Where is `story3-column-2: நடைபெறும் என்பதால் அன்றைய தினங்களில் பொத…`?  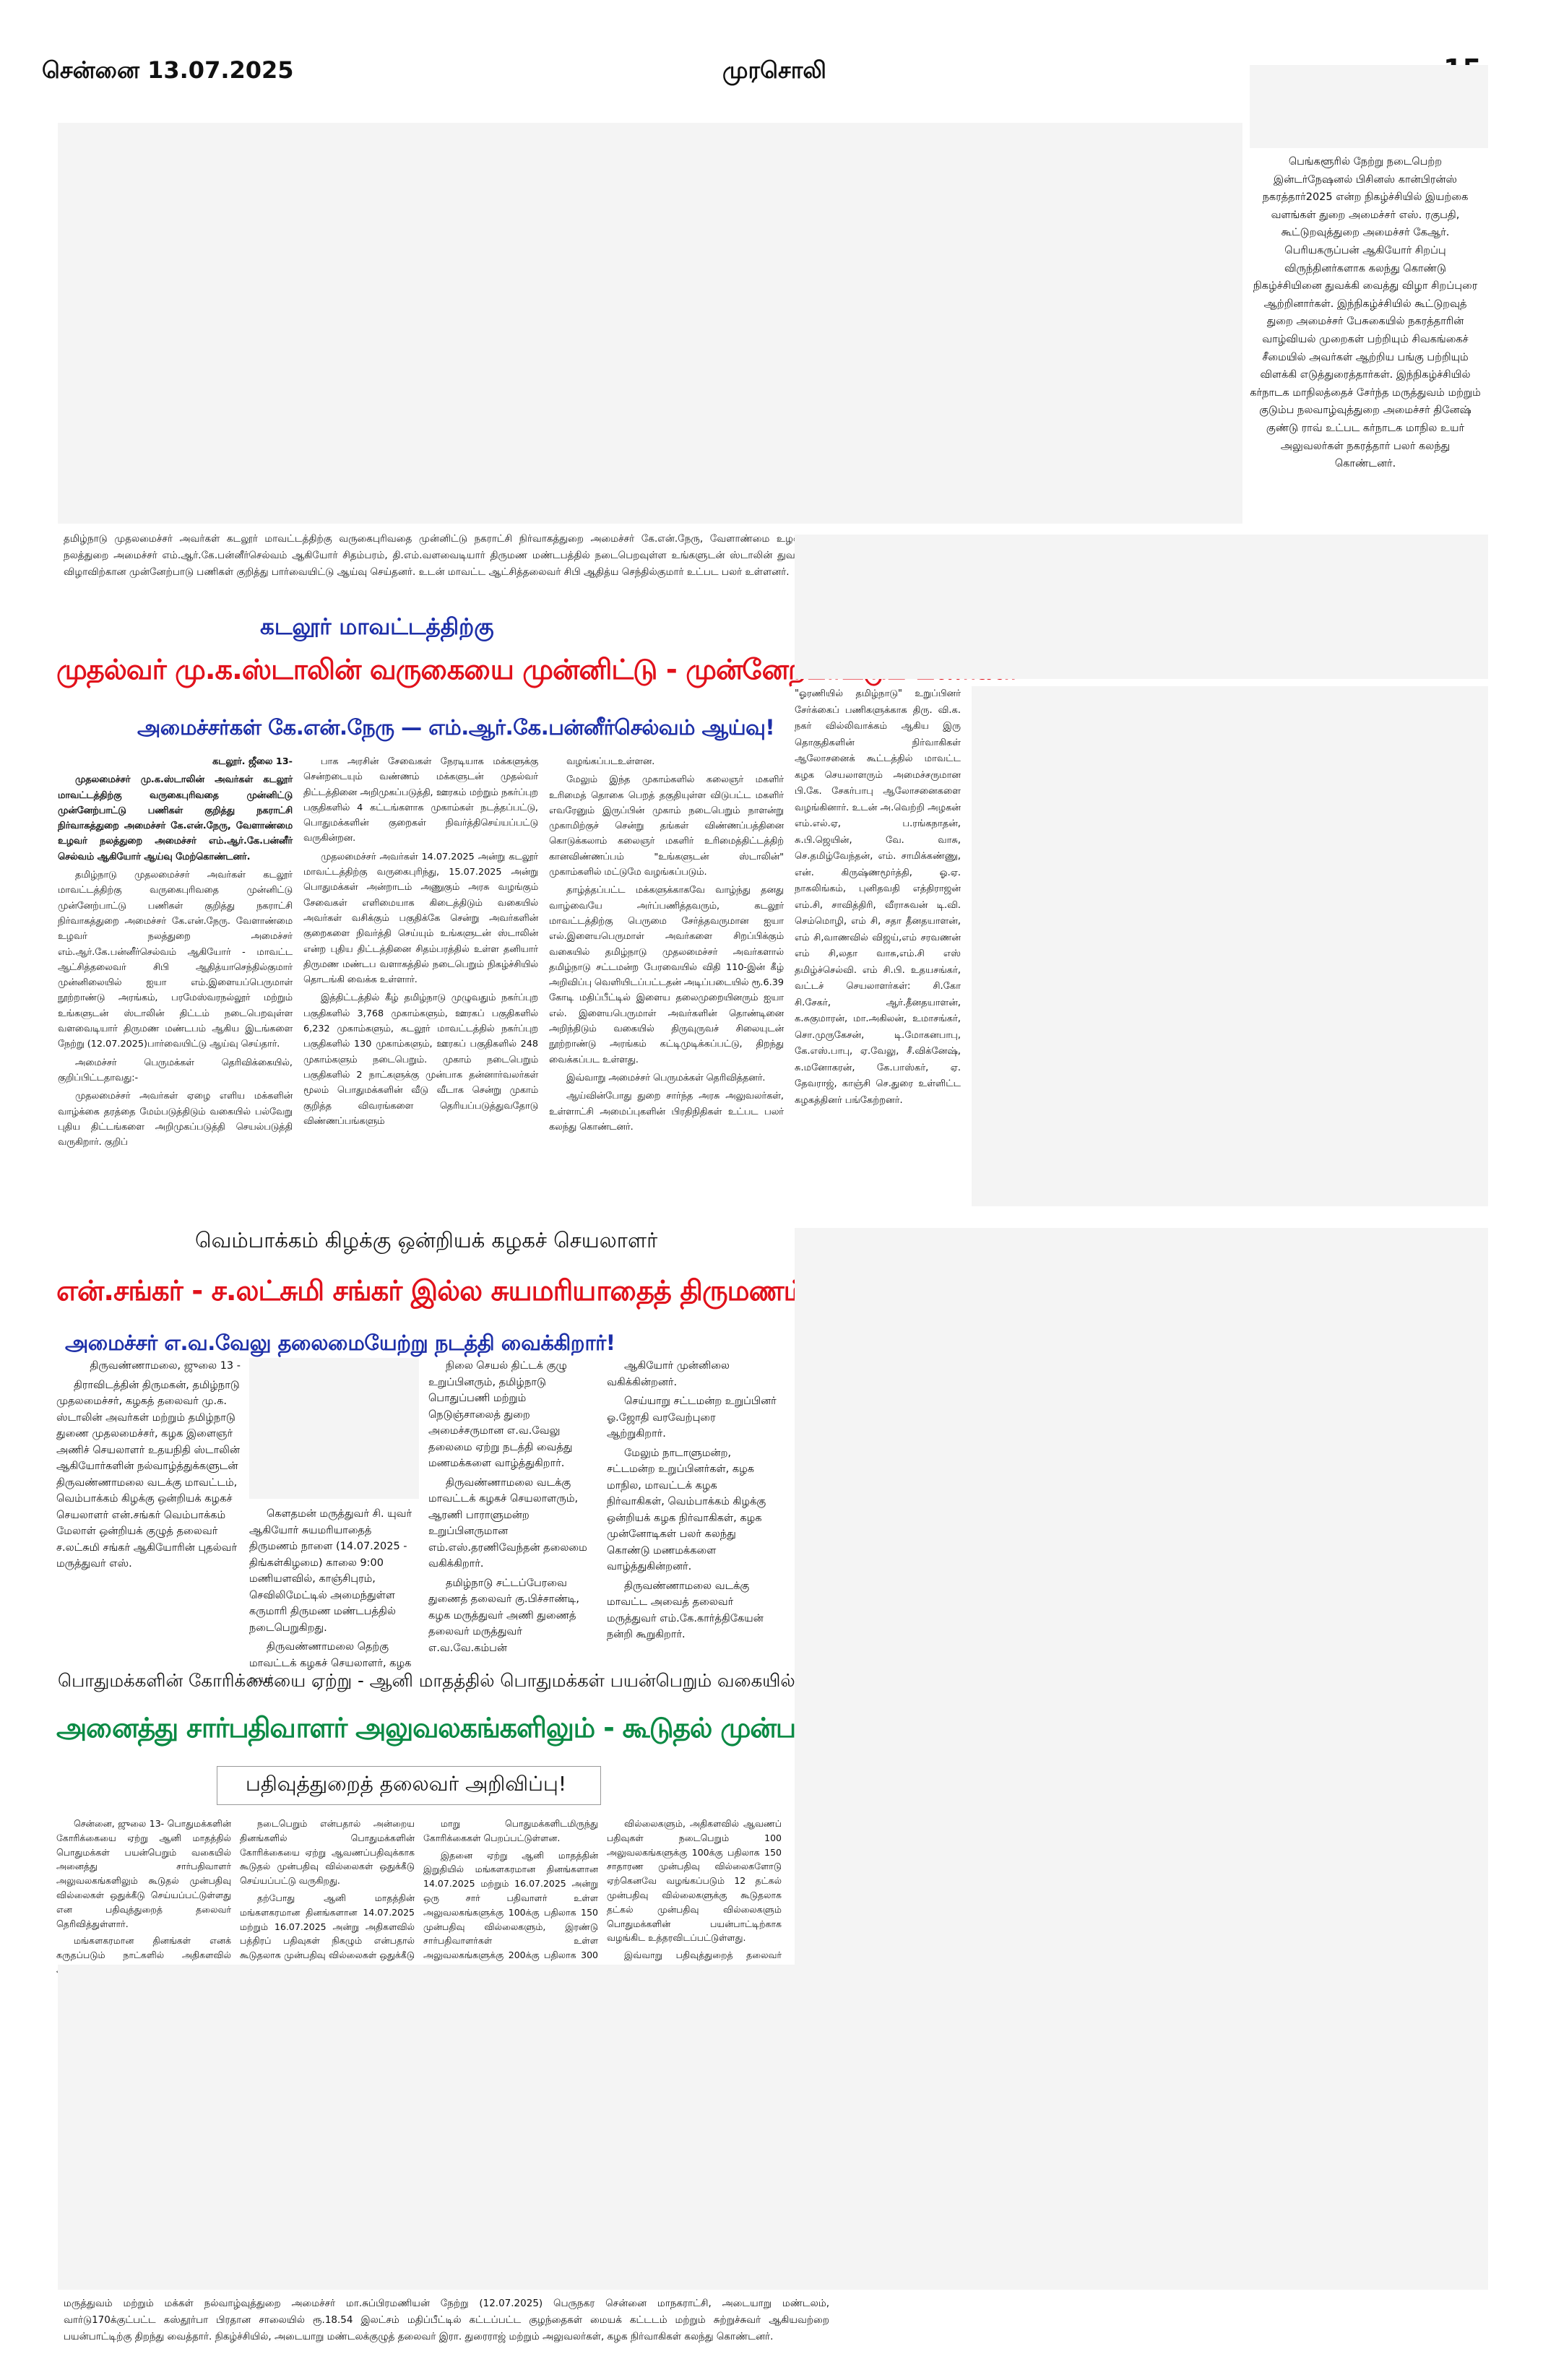 story3-column-2: நடைபெறும் என்பதால் அன்றைய தினங்களில் பொத… is located at coordinates (328, 1898).